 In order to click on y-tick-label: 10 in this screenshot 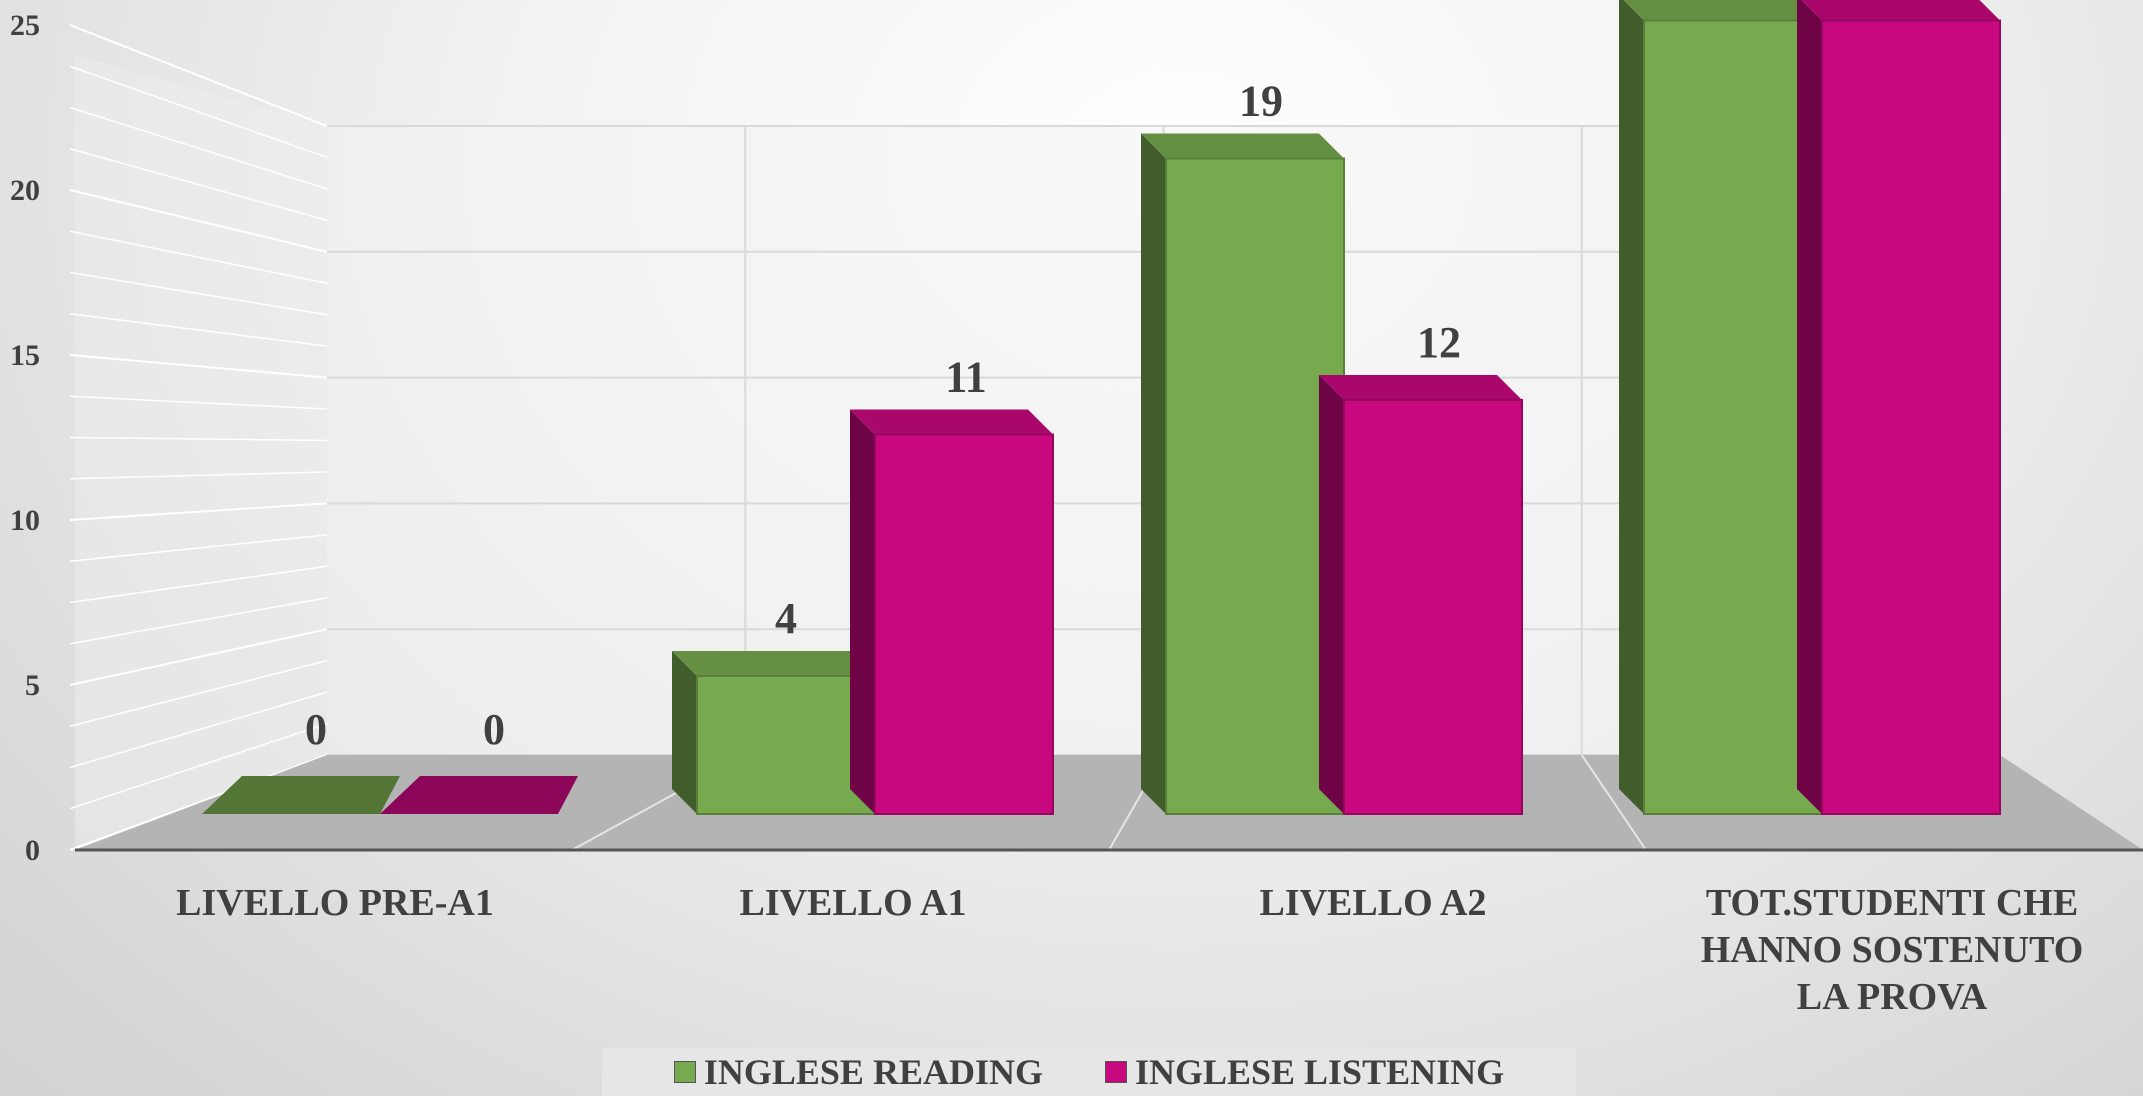, I will do `click(25, 520)`.